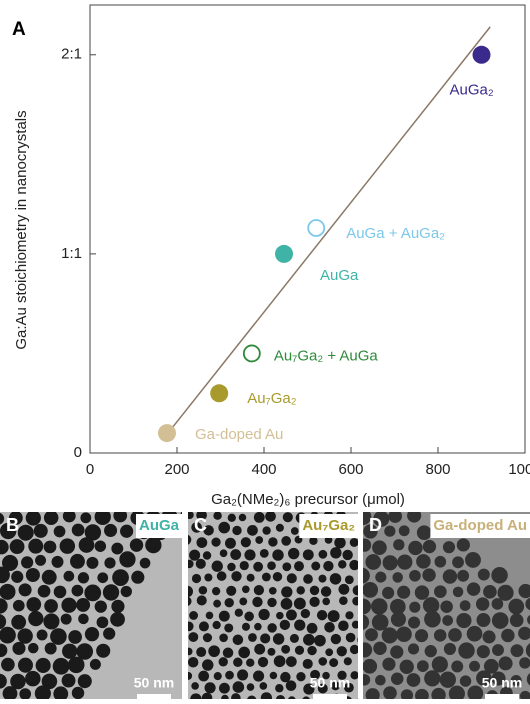 The height and width of the screenshot is (704, 530). Describe the element at coordinates (308, 499) in the screenshot. I see `x-axis-label: Ga₂(NMe₂)₆ precursor (μmol)` at that location.